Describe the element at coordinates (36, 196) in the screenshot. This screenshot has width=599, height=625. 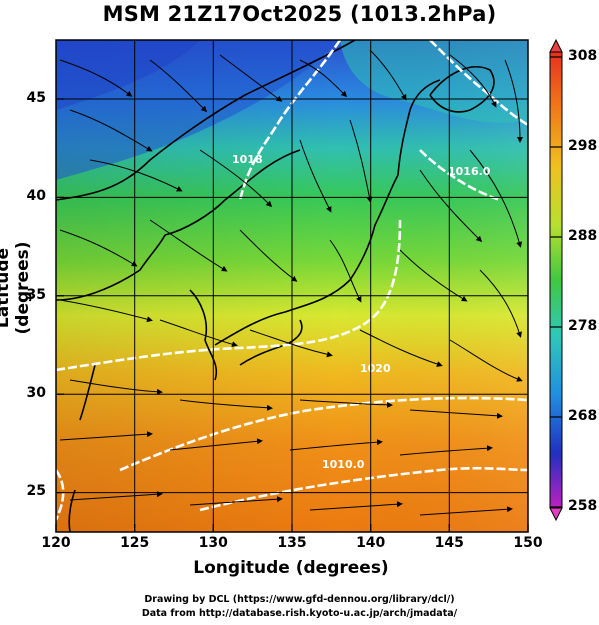
I see `y-tick-label: 40` at that location.